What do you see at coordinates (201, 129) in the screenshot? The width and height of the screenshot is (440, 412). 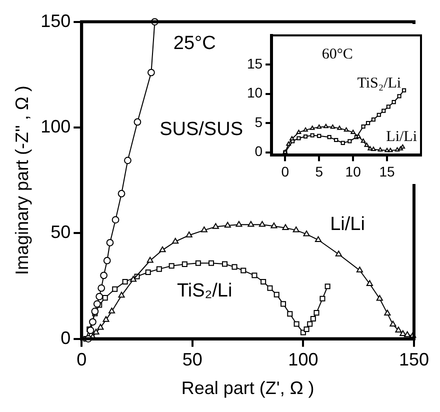 I see `series-label: SUS/SUS` at bounding box center [201, 129].